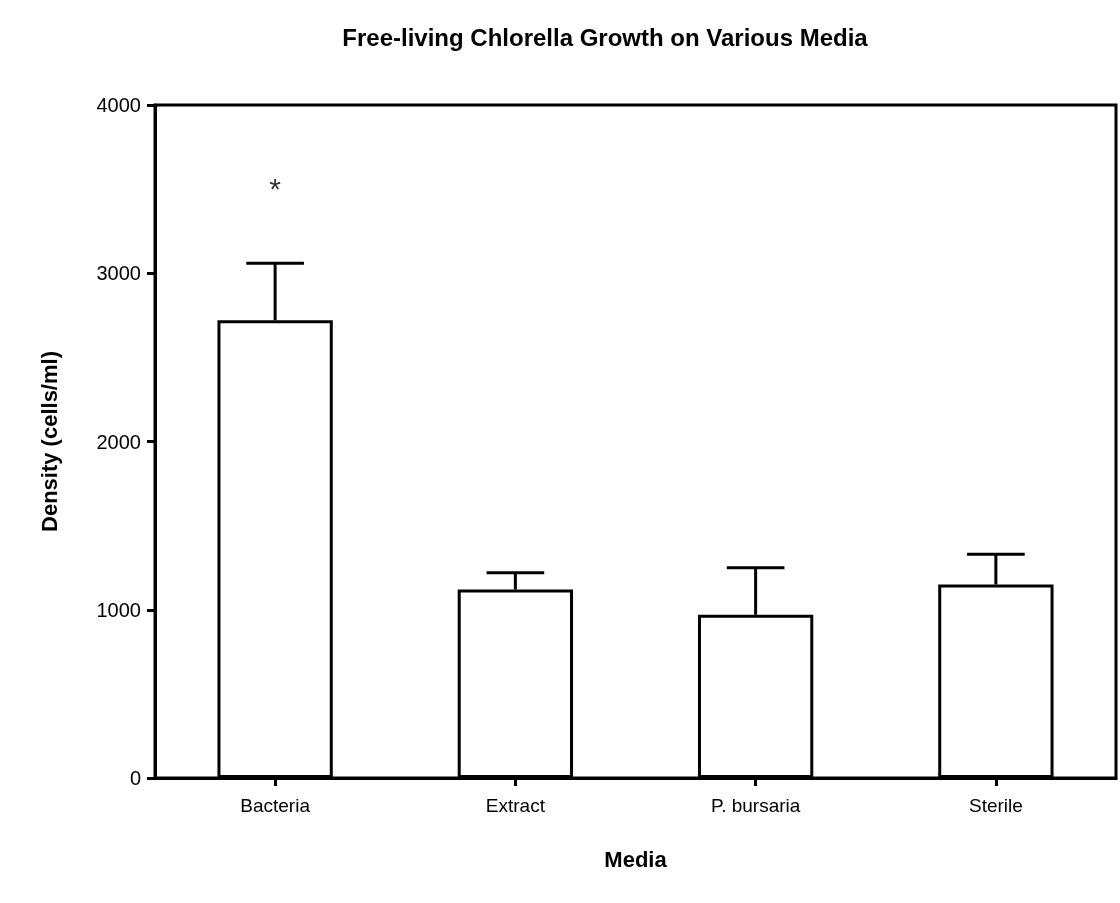  Describe the element at coordinates (515, 805) in the screenshot. I see `x-tick-label: Extract` at that location.